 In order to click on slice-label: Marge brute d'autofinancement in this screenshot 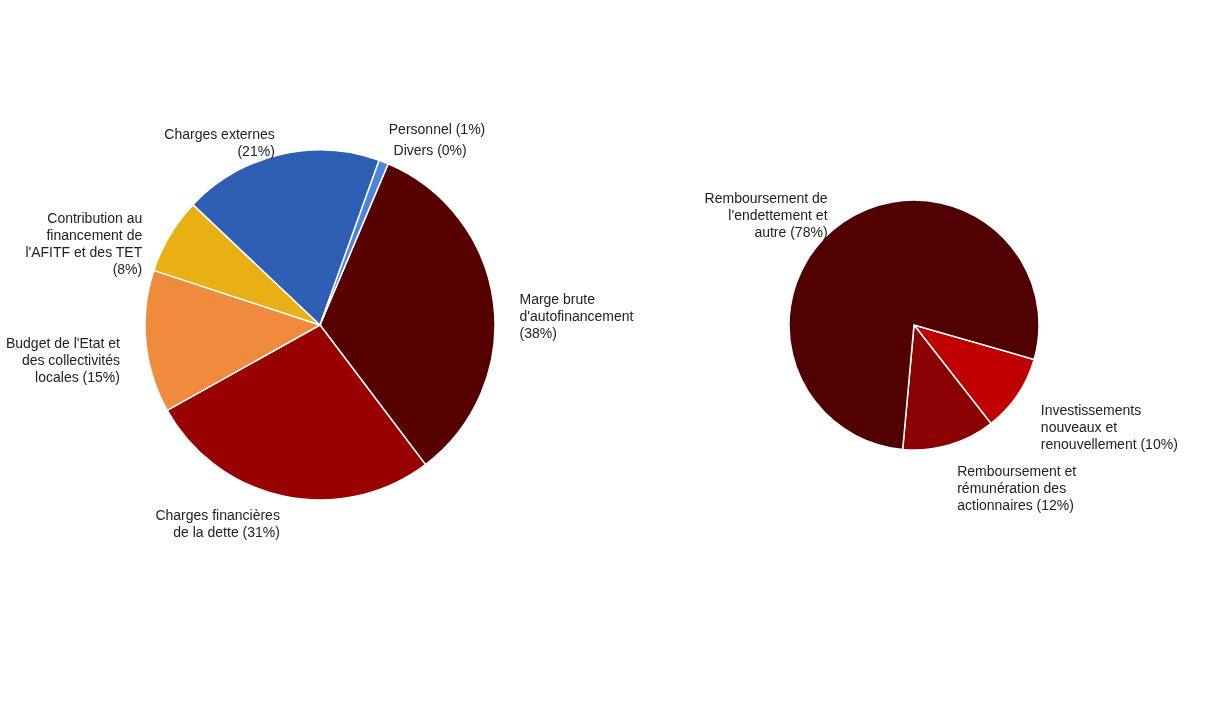, I will do `click(576, 308)`.